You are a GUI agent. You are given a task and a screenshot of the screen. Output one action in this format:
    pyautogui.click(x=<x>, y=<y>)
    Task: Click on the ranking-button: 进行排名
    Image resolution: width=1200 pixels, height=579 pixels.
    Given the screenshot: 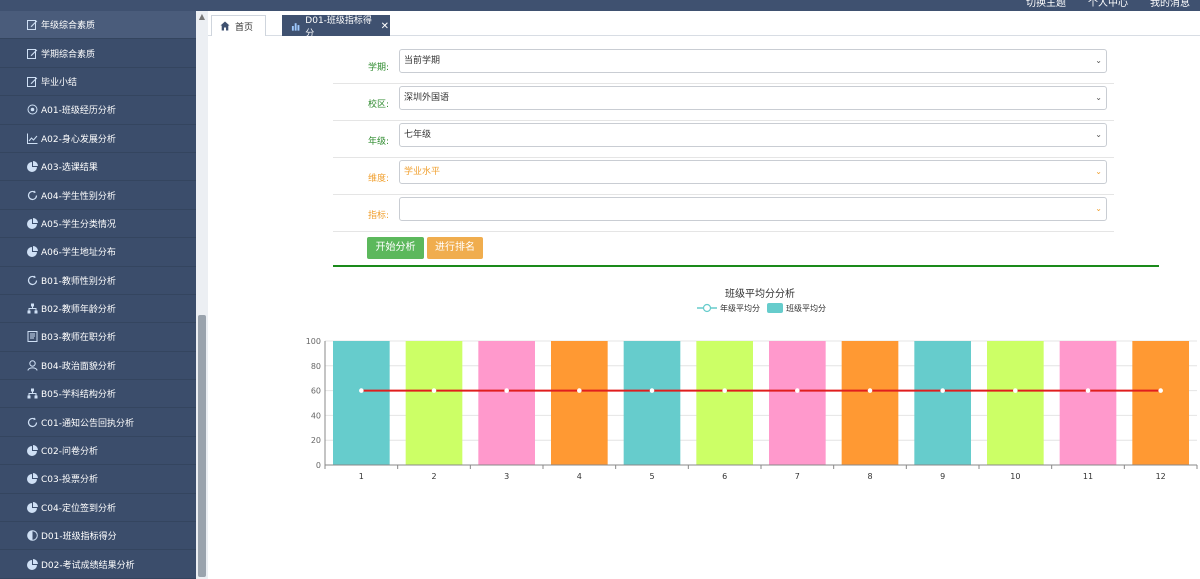 What is the action you would take?
    pyautogui.click(x=455, y=248)
    